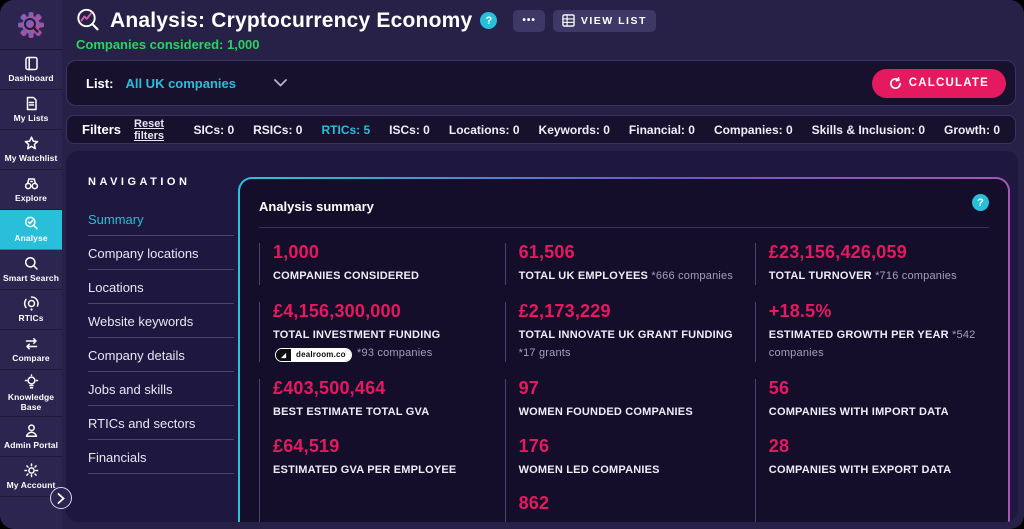 The image size is (1024, 529). Describe the element at coordinates (381, 263) in the screenshot. I see `stat-companies-considered: 1,000 COMPANIES CONSIDERED` at that location.